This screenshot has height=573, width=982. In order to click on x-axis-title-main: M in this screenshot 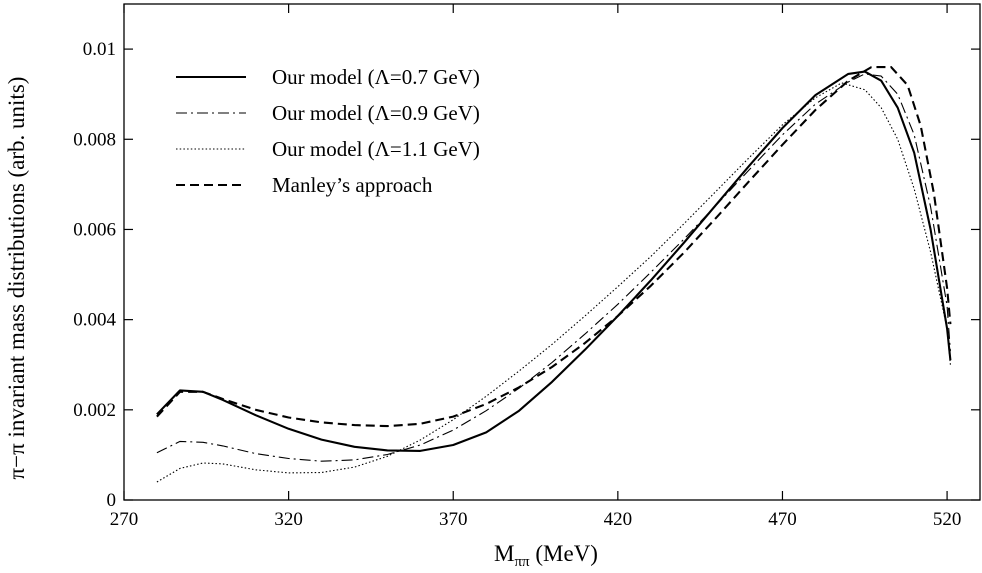, I will do `click(504, 553)`.